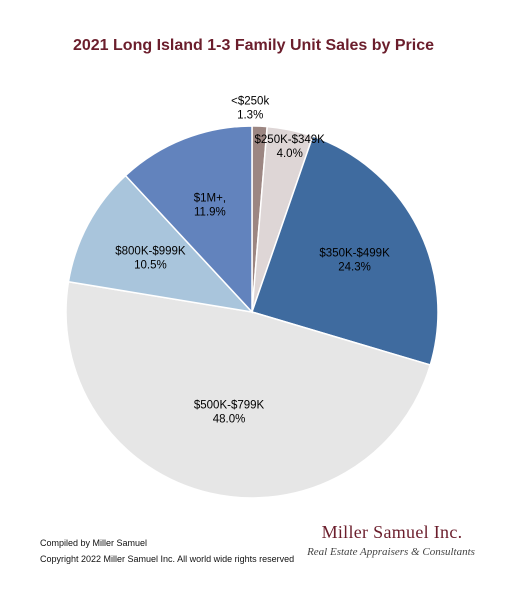 This screenshot has width=507, height=600. Describe the element at coordinates (229, 406) in the screenshot. I see `slice-category-label: $500K-$799K` at that location.